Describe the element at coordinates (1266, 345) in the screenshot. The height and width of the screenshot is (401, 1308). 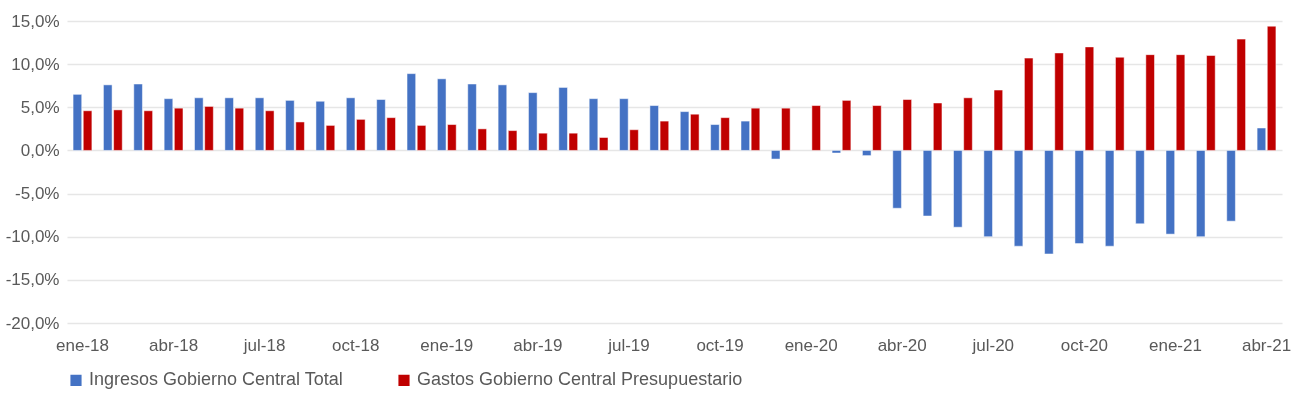
I see `x-tick-label: abr-21` at that location.